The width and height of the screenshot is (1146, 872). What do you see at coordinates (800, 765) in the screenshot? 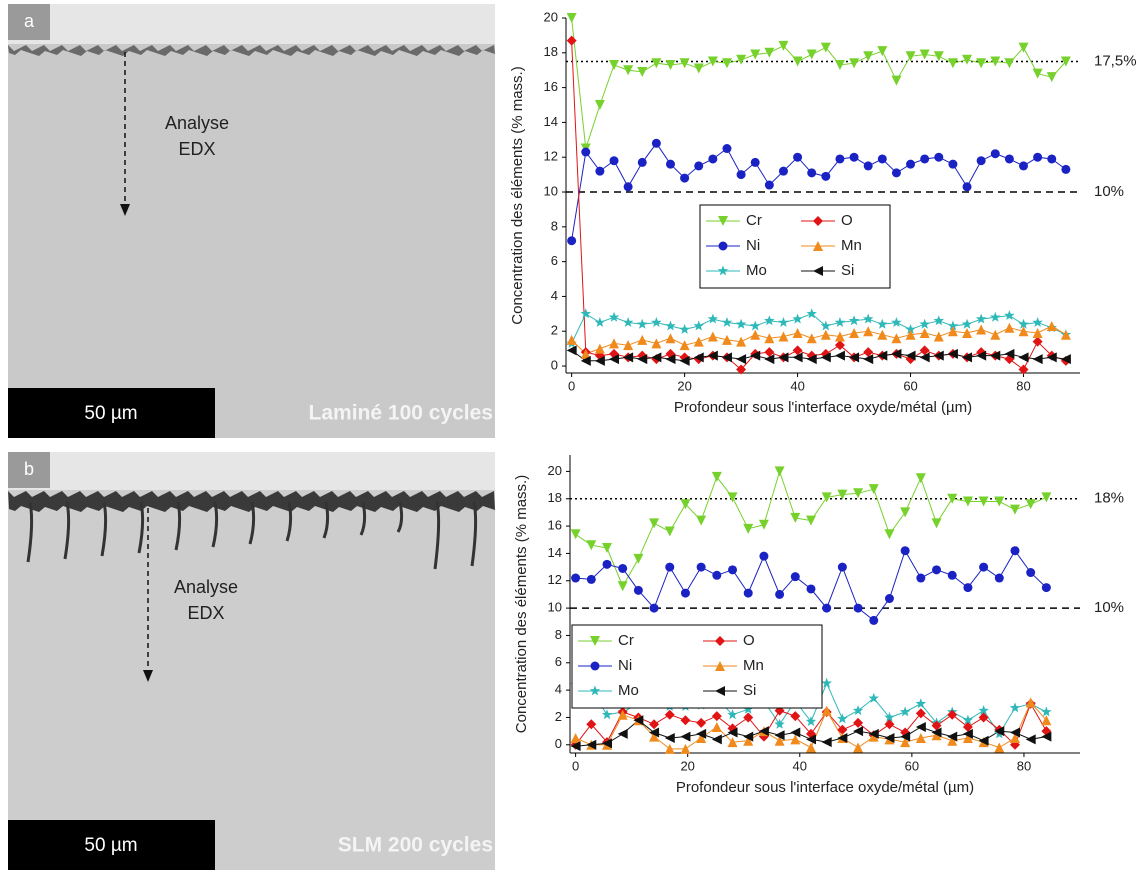
I see `x-tick-label: 40` at bounding box center [800, 765].